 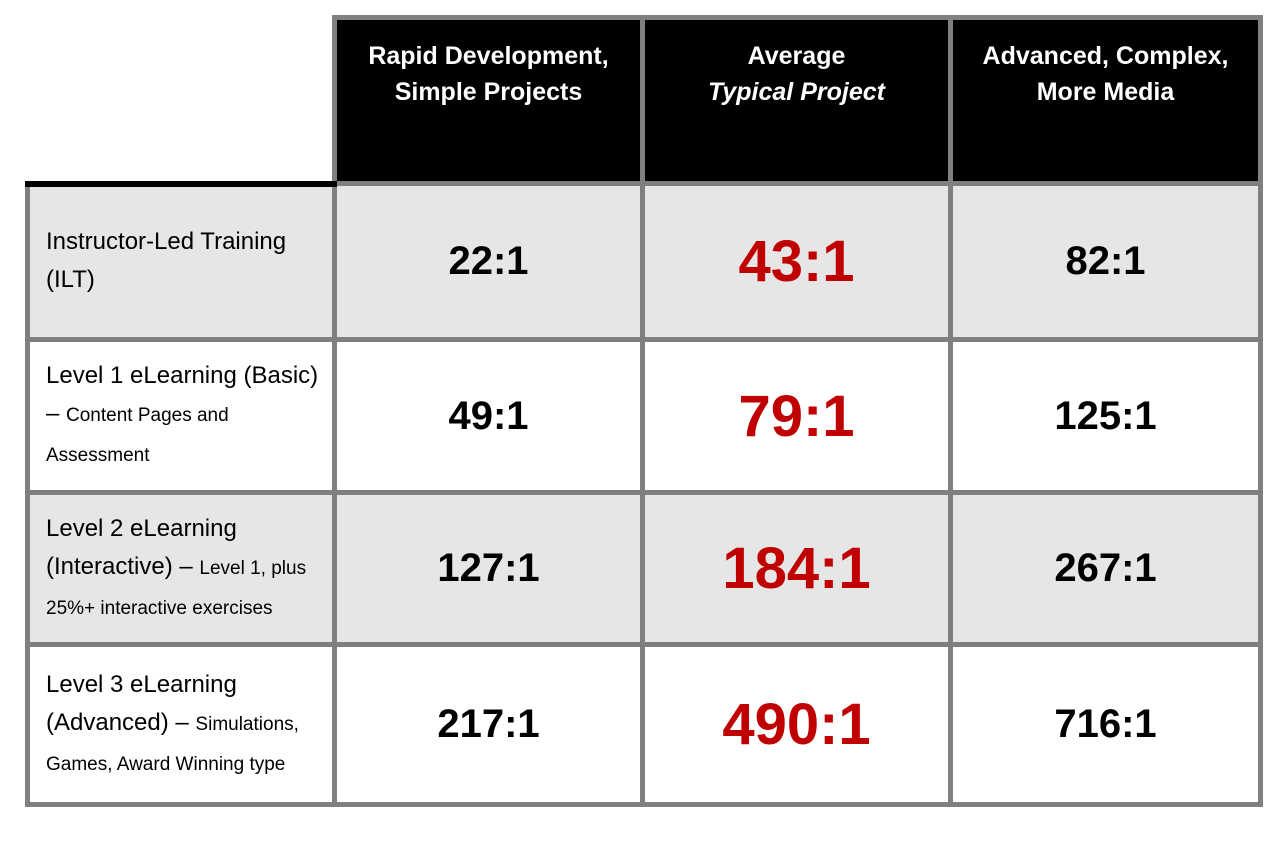 What do you see at coordinates (166, 260) in the screenshot?
I see `row-title: Instructor-Led Training (ILT)` at bounding box center [166, 260].